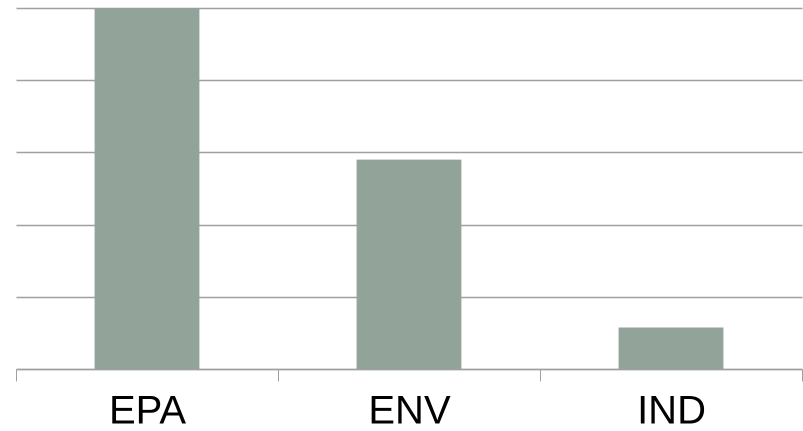  What do you see at coordinates (409, 409) in the screenshot?
I see `x-tick-label: ENV` at bounding box center [409, 409].